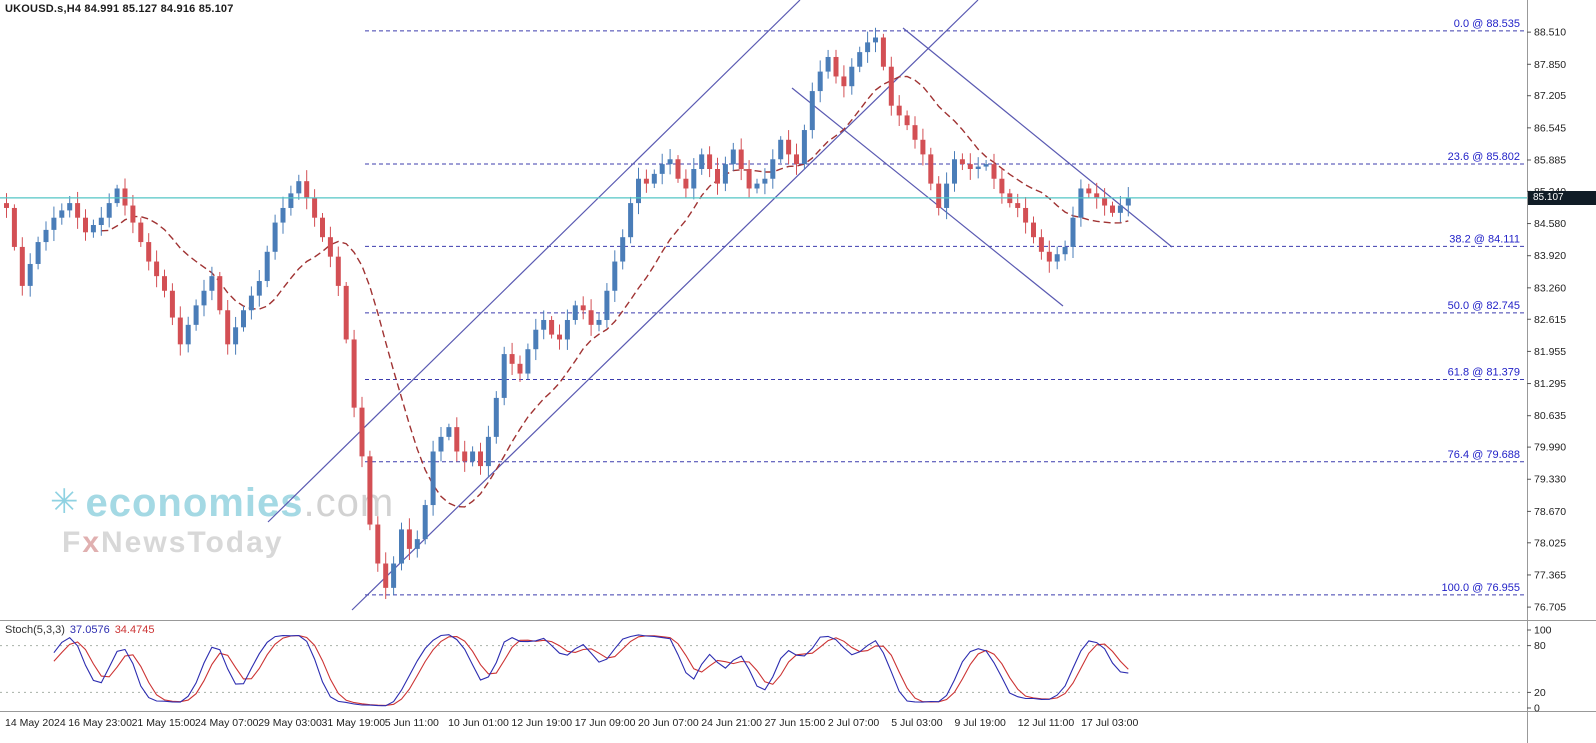  I want to click on time-axis-label: 17 Jun 09:00, so click(605, 723).